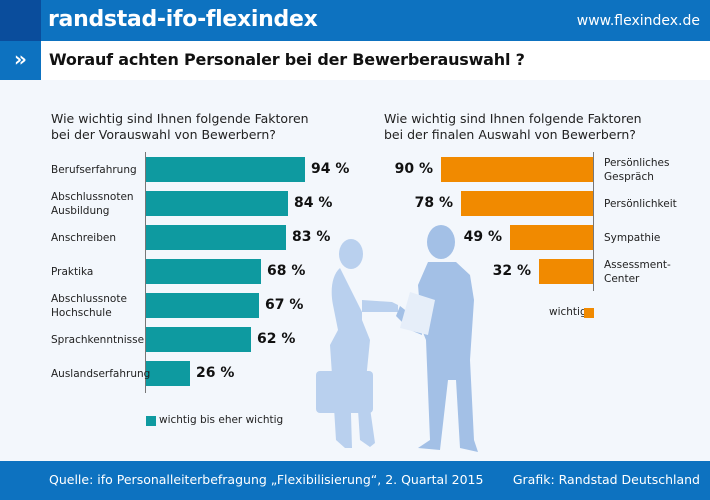  Describe the element at coordinates (20, 20) in the screenshot. I see `header-logo-square` at that location.